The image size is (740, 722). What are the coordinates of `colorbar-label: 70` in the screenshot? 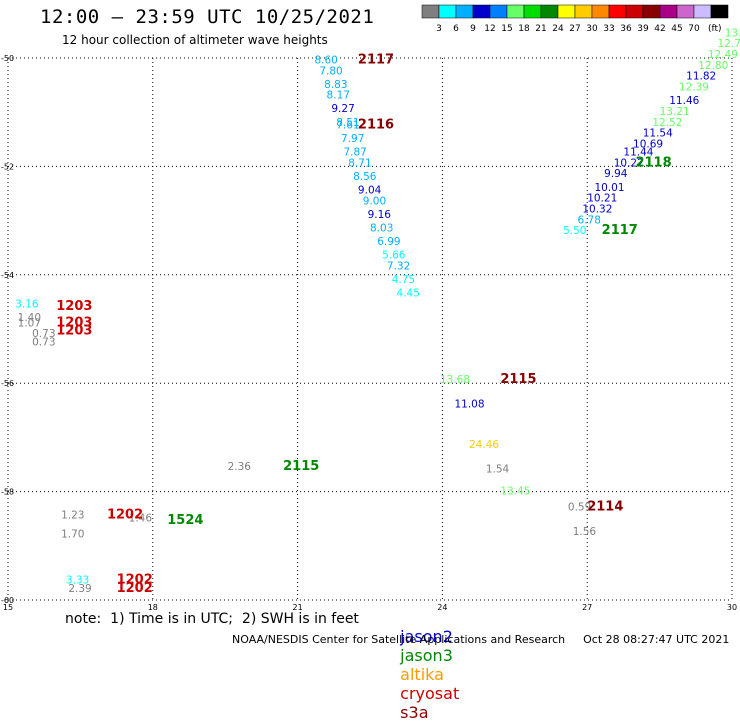 It's located at (694, 29).